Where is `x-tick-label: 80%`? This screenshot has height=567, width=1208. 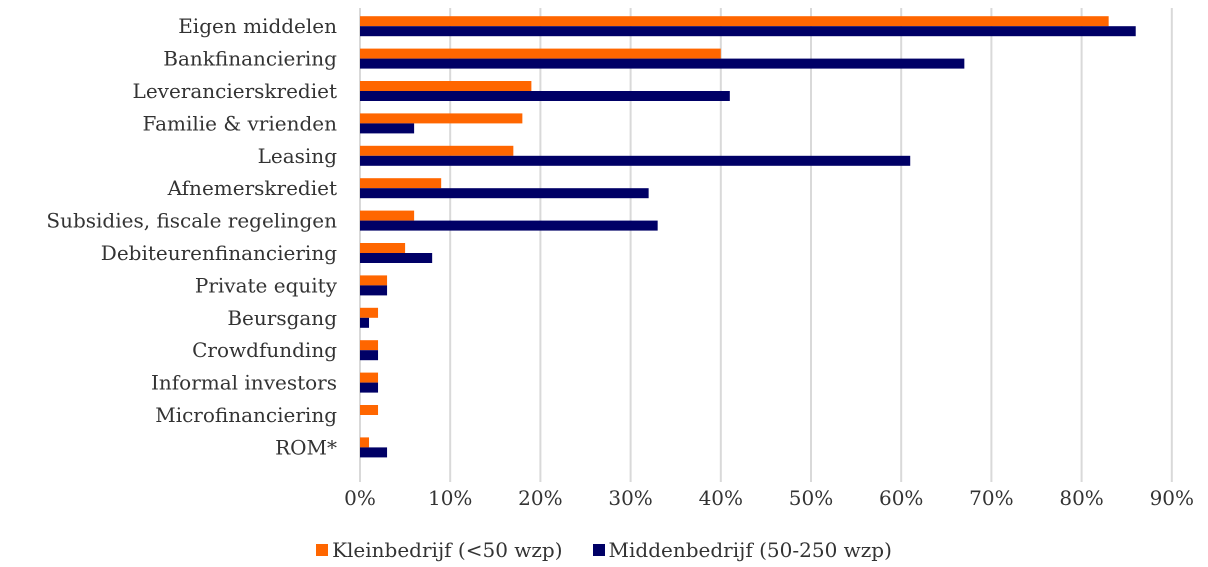
x-tick-label: 80% is located at coordinates (1081, 498).